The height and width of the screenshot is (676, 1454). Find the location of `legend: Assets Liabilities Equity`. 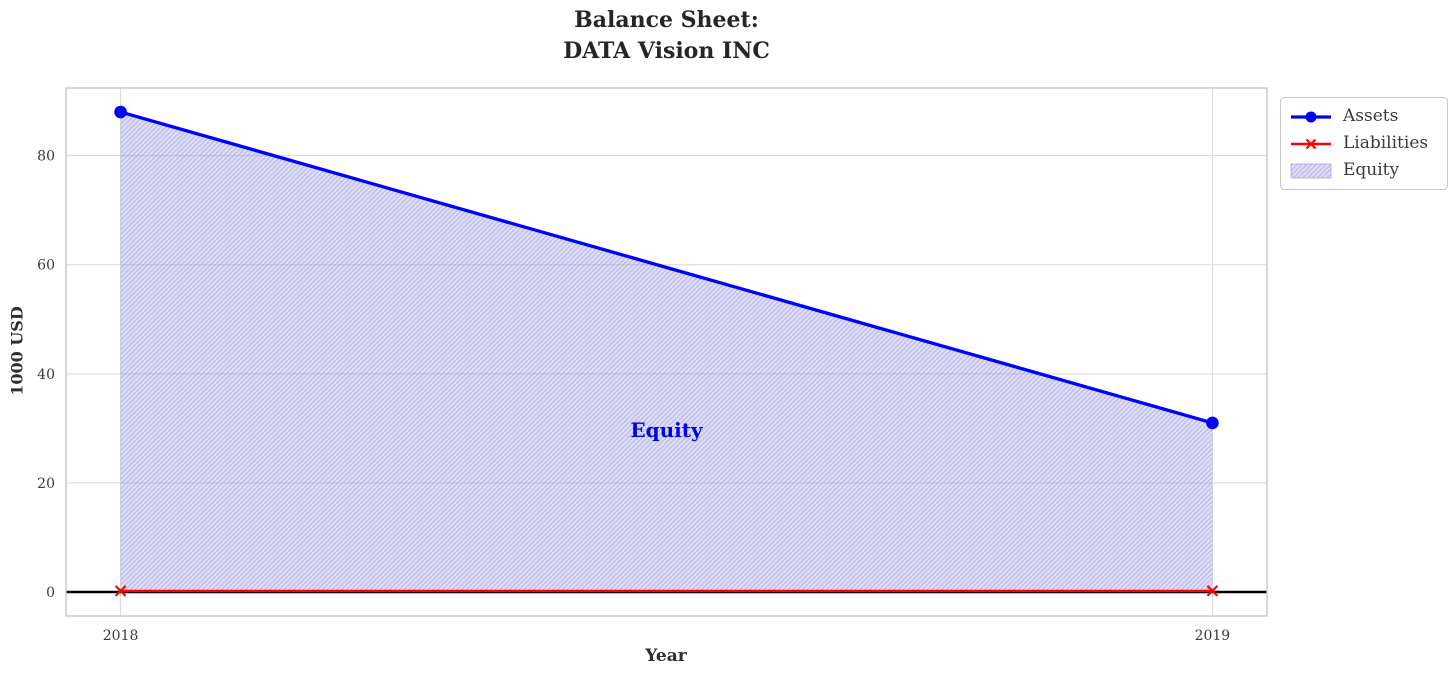

legend: Assets Liabilities Equity is located at coordinates (1364, 143).